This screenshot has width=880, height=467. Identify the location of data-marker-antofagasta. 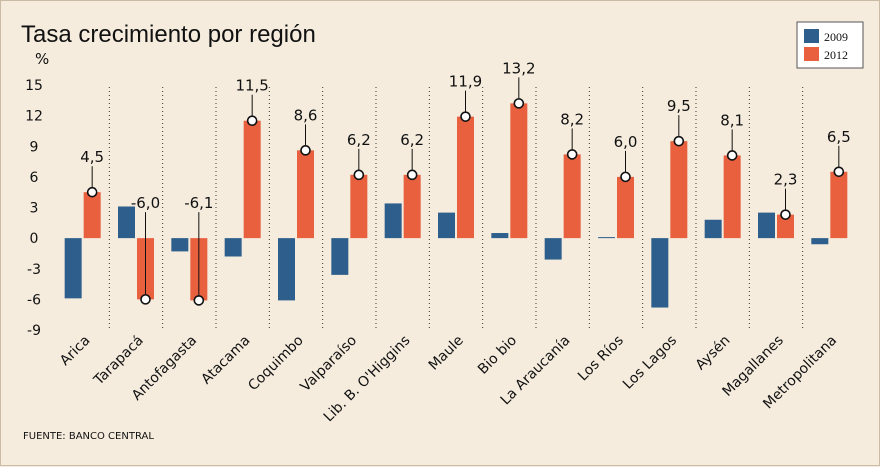
(199, 300).